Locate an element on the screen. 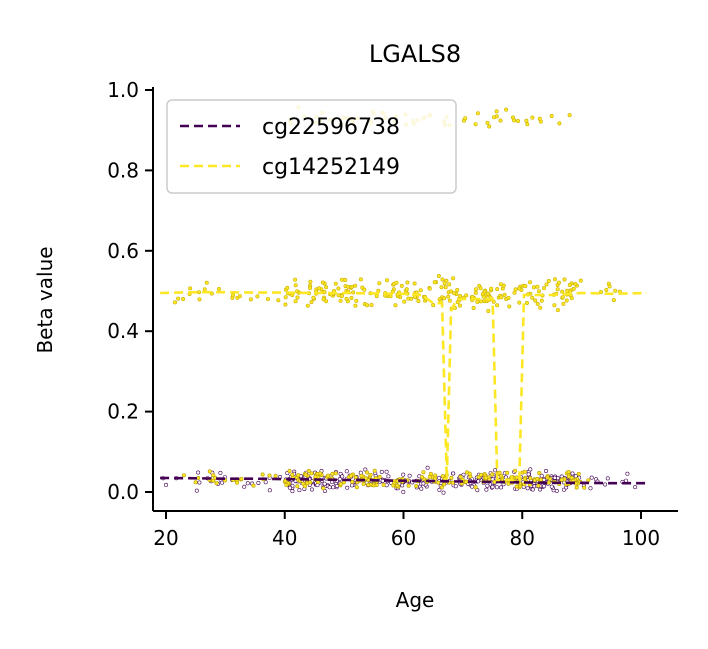 The image size is (708, 649). x-tick-label: 80 is located at coordinates (522, 538).